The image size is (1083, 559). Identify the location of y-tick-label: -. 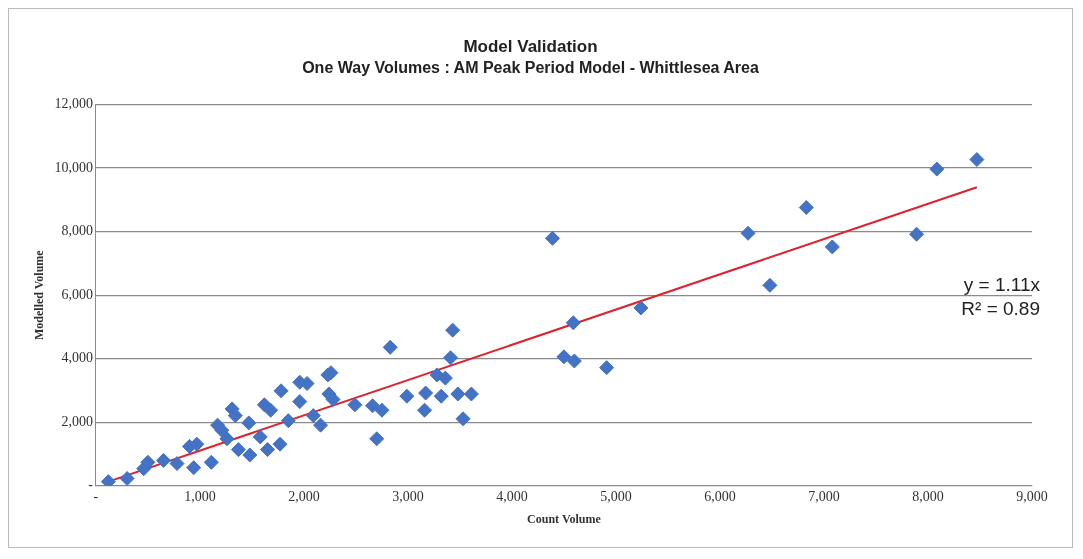
(91, 485).